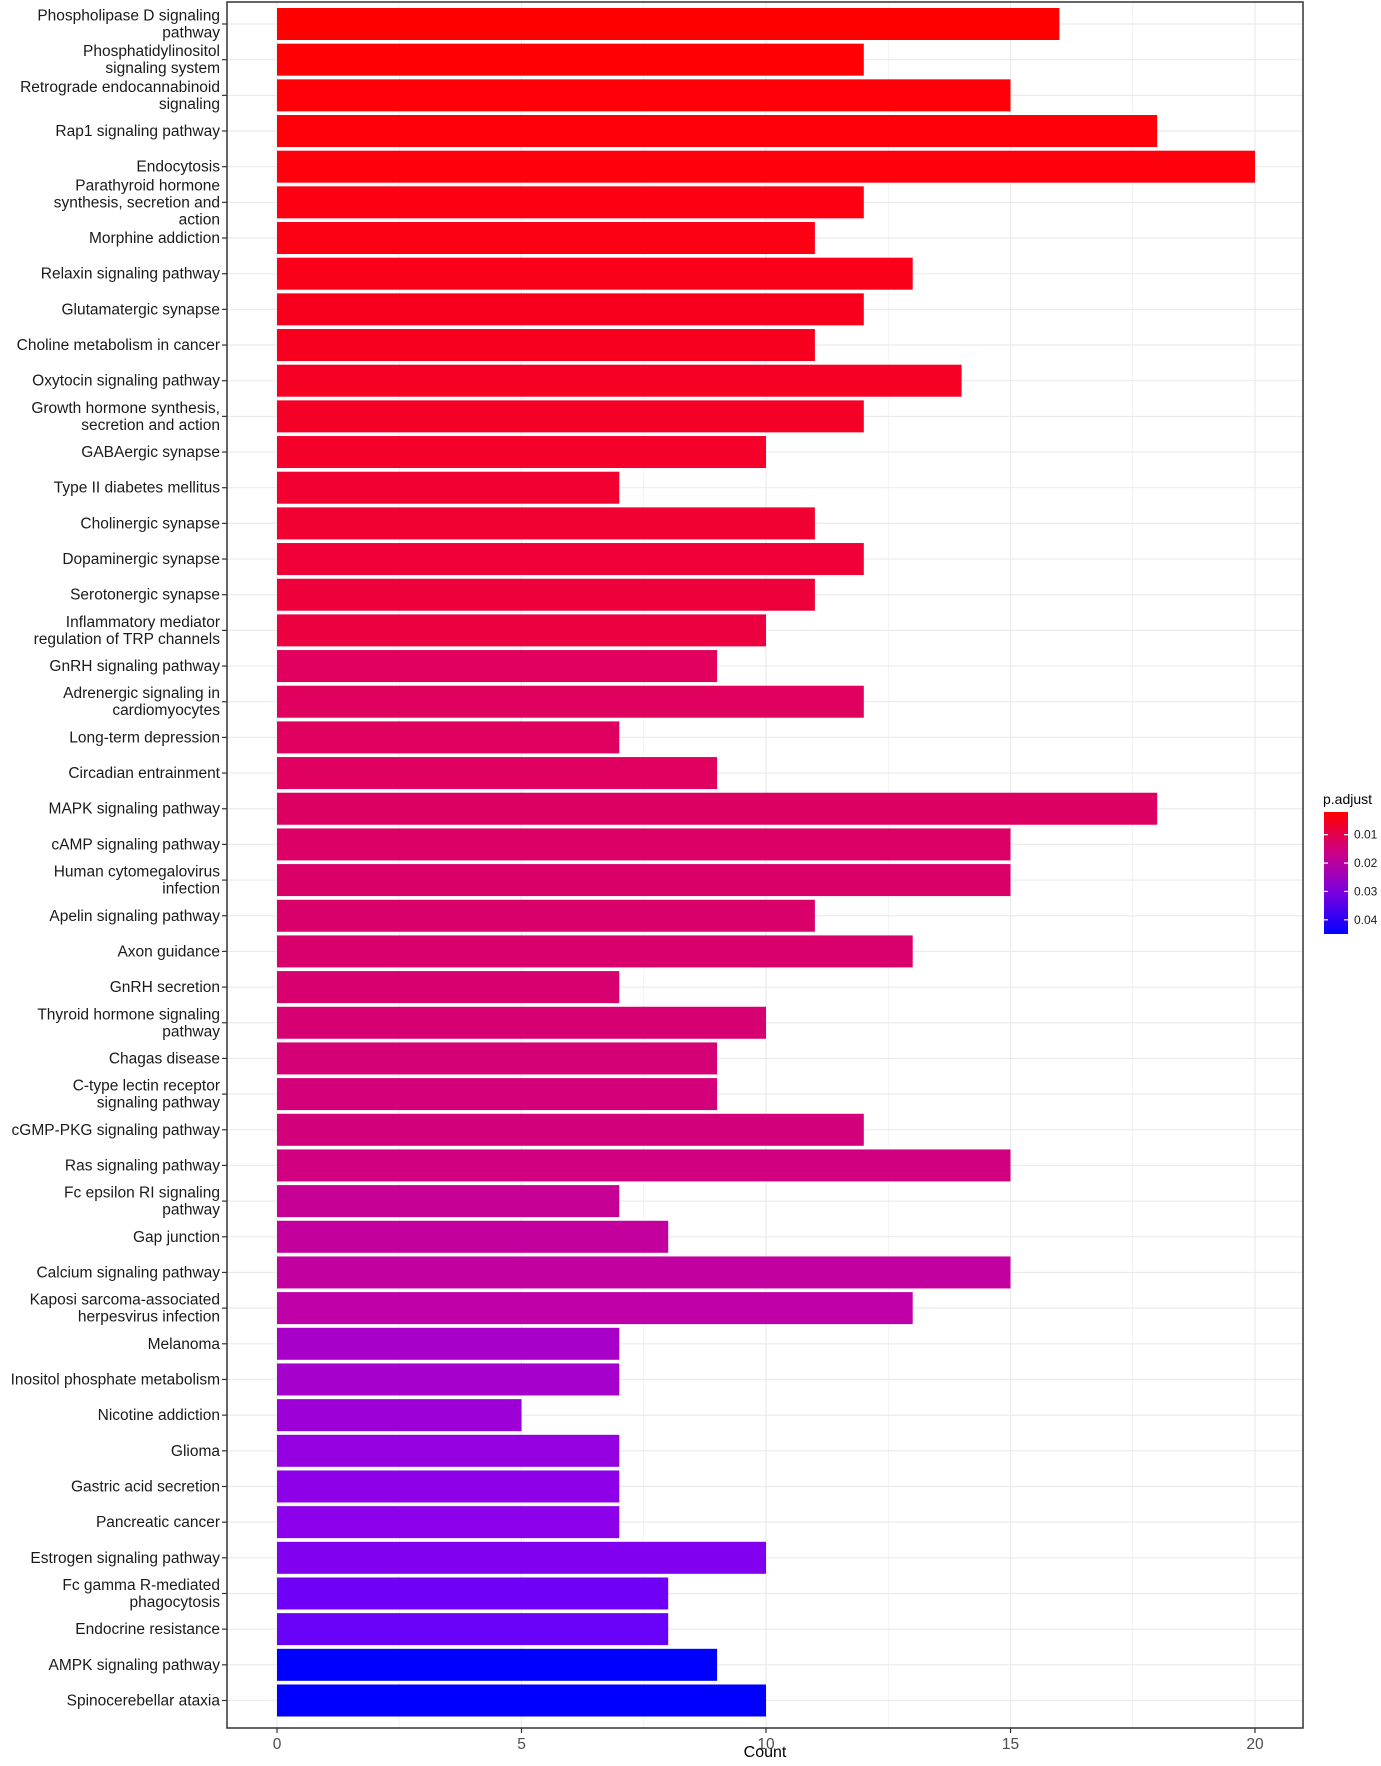 The width and height of the screenshot is (1381, 1766). Describe the element at coordinates (189, 104) in the screenshot. I see `y-tick-label: signaling` at that location.